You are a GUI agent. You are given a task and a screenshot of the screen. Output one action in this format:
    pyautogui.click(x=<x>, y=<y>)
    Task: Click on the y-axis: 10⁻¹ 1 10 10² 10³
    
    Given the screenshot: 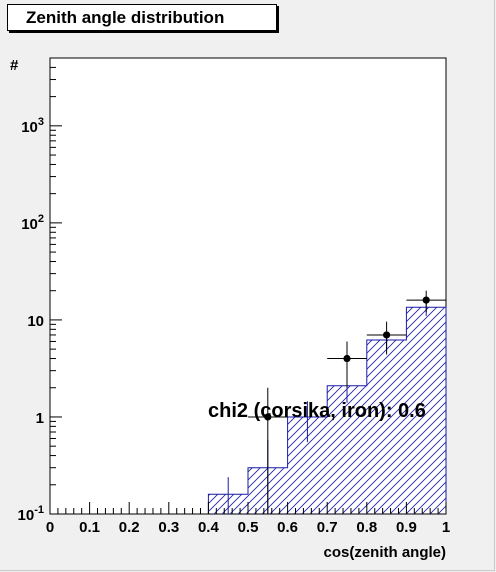 What is the action you would take?
    pyautogui.click(x=40, y=290)
    